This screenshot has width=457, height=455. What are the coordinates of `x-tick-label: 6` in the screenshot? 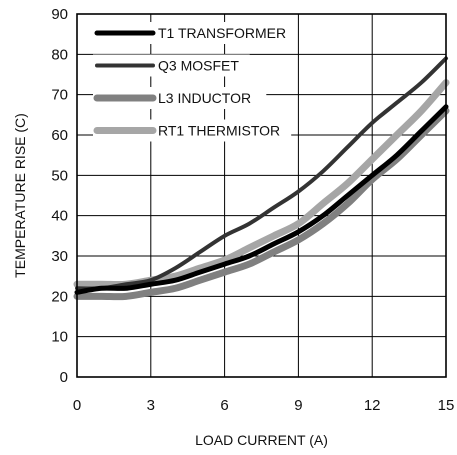 It's located at (224, 405).